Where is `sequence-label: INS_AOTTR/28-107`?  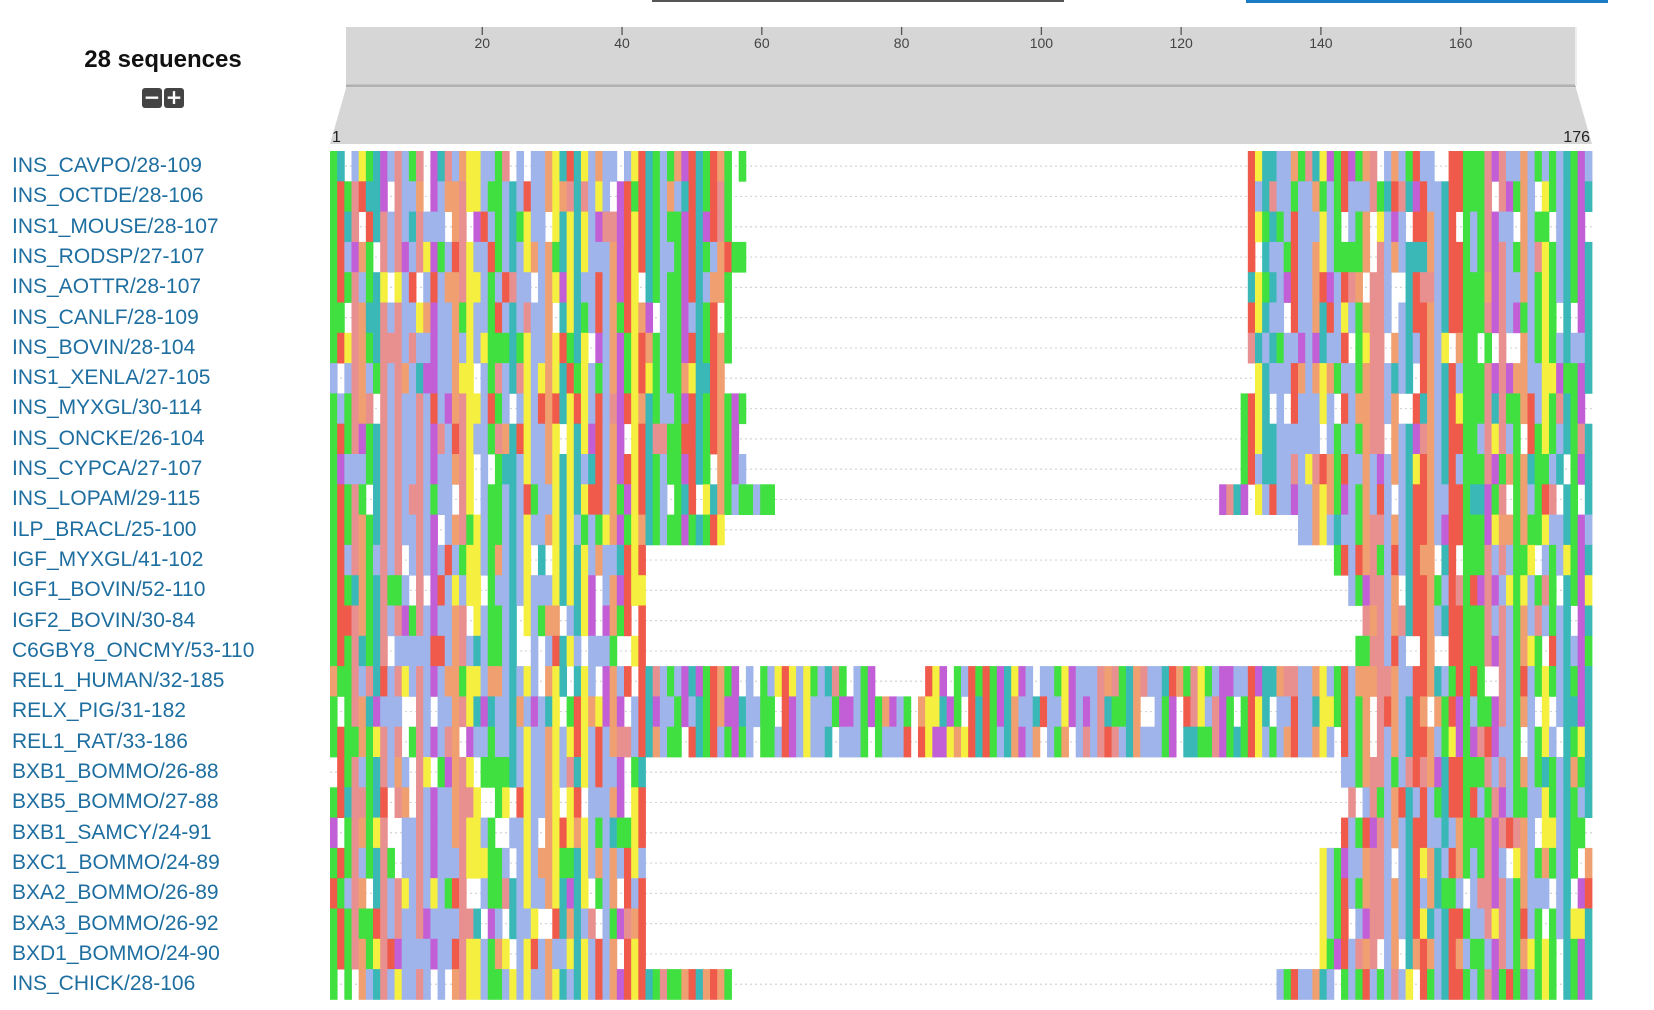 sequence-label: INS_AOTTR/28-107 is located at coordinates (107, 287).